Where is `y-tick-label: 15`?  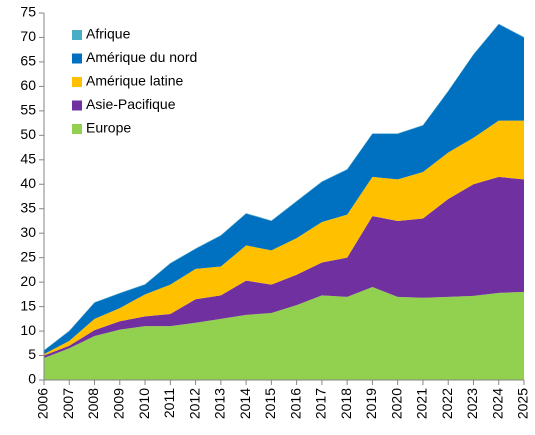
y-tick-label: 15 is located at coordinates (28, 305).